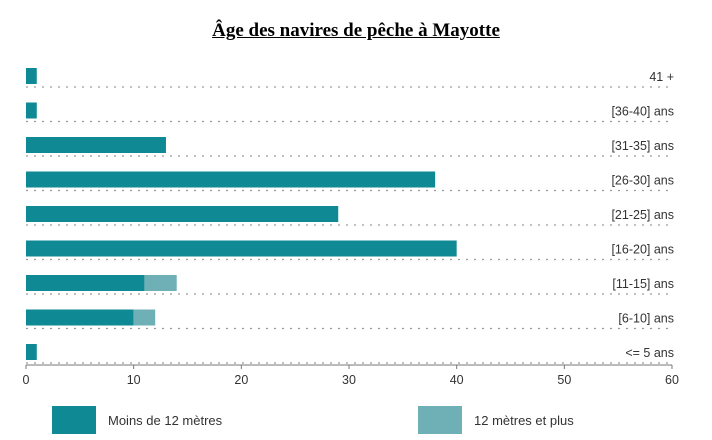 The image size is (712, 440). I want to click on x-tick-label: 40, so click(457, 380).